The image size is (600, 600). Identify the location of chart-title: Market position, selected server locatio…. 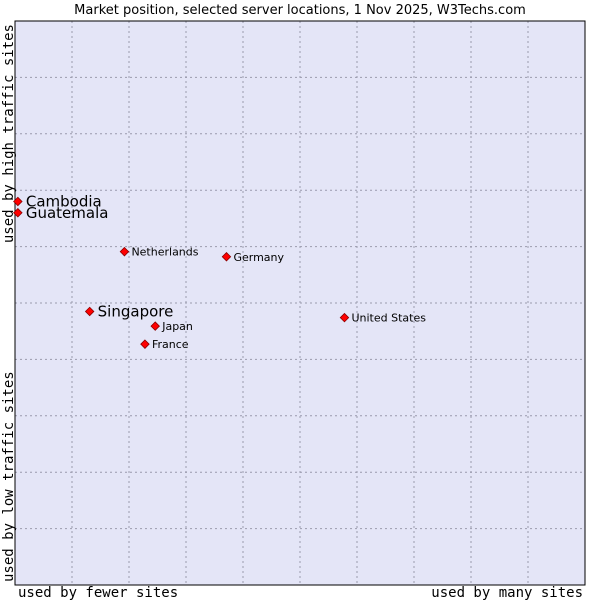
(300, 10).